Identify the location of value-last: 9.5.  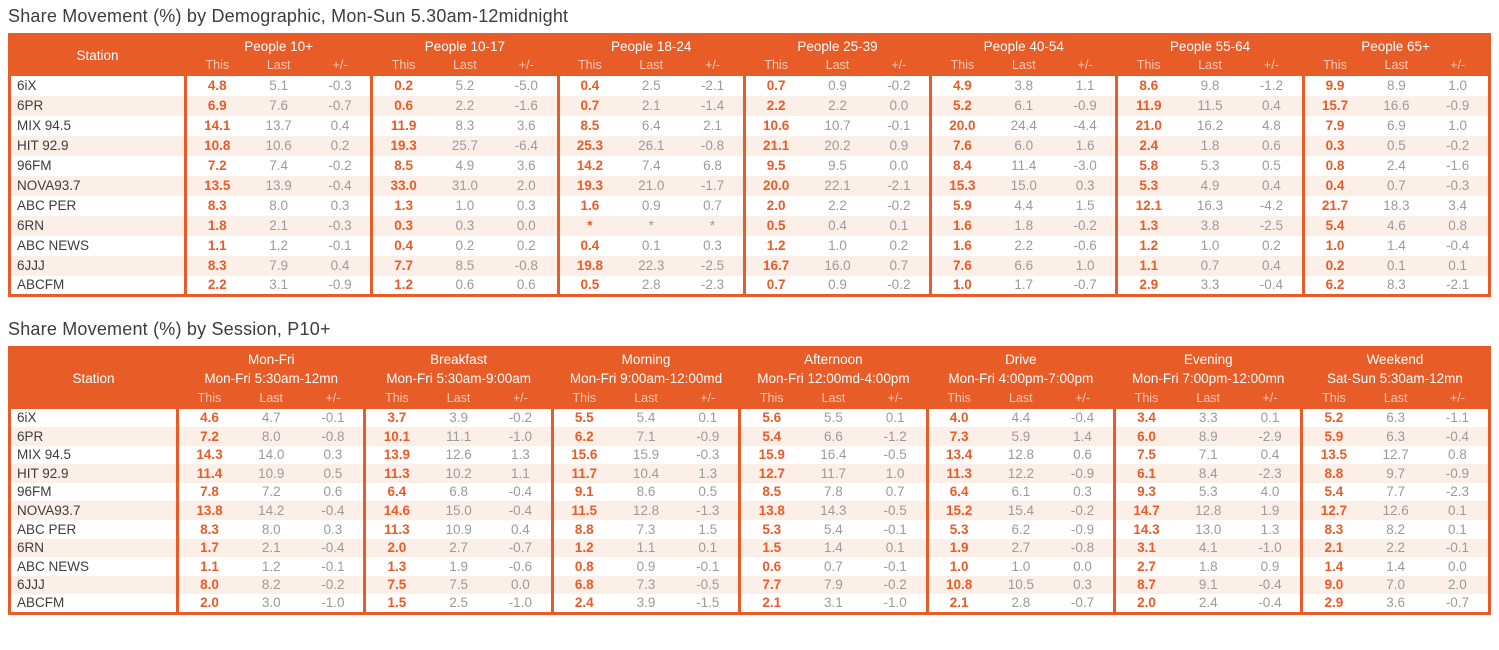
(837, 165).